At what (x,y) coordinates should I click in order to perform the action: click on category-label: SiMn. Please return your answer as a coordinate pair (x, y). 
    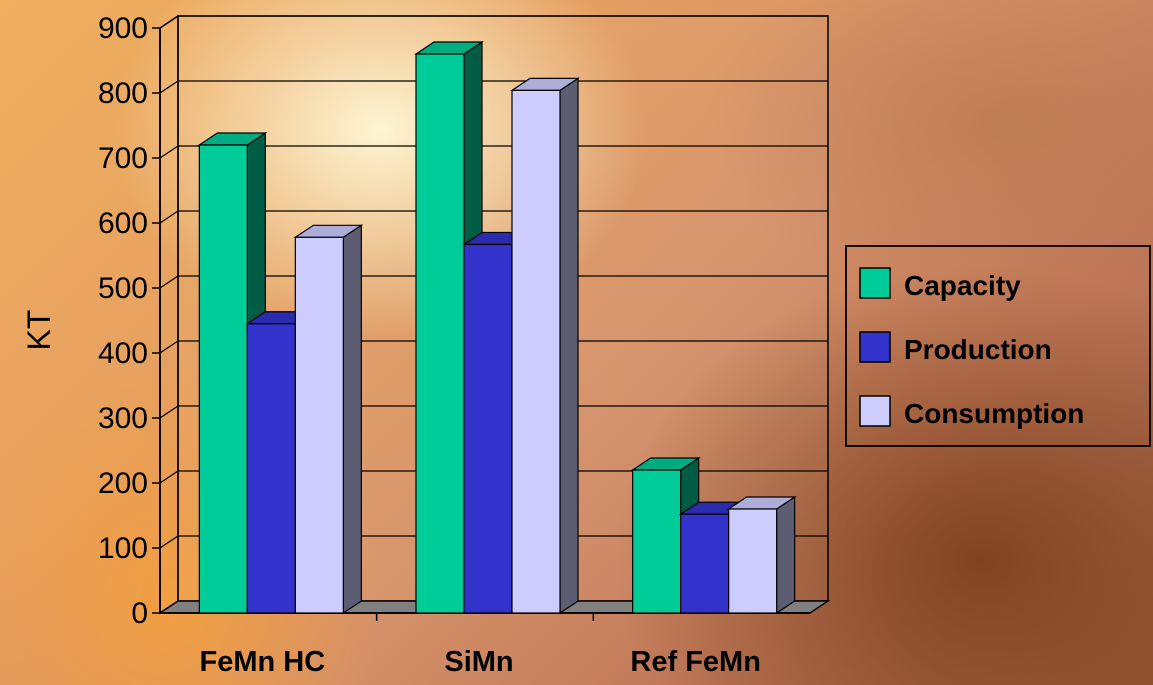
    Looking at the image, I should click on (478, 662).